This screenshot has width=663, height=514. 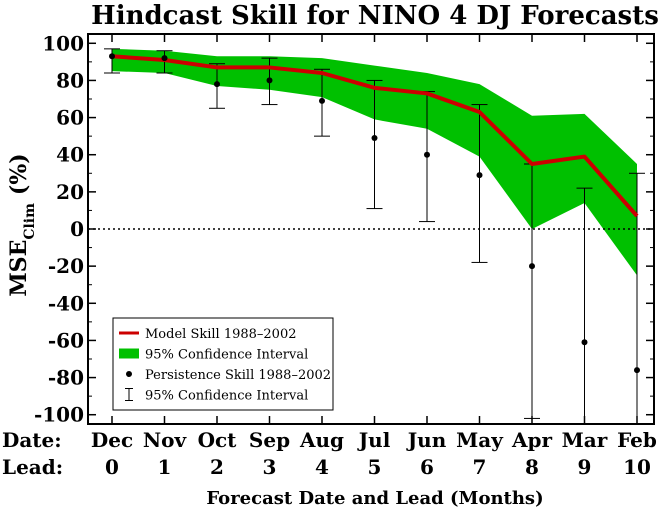 I want to click on y-axis-label-unit: (%), so click(x=19, y=174).